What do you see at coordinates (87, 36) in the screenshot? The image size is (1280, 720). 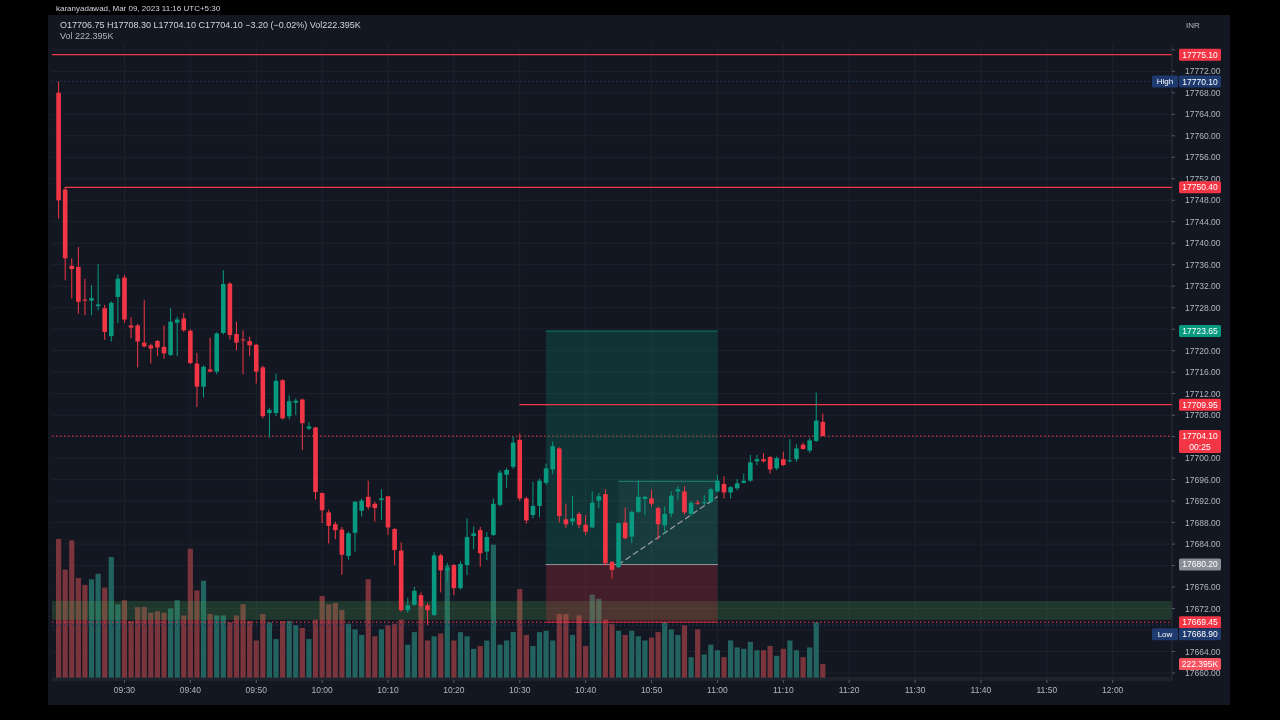 I see `text: Vol 222.395K` at bounding box center [87, 36].